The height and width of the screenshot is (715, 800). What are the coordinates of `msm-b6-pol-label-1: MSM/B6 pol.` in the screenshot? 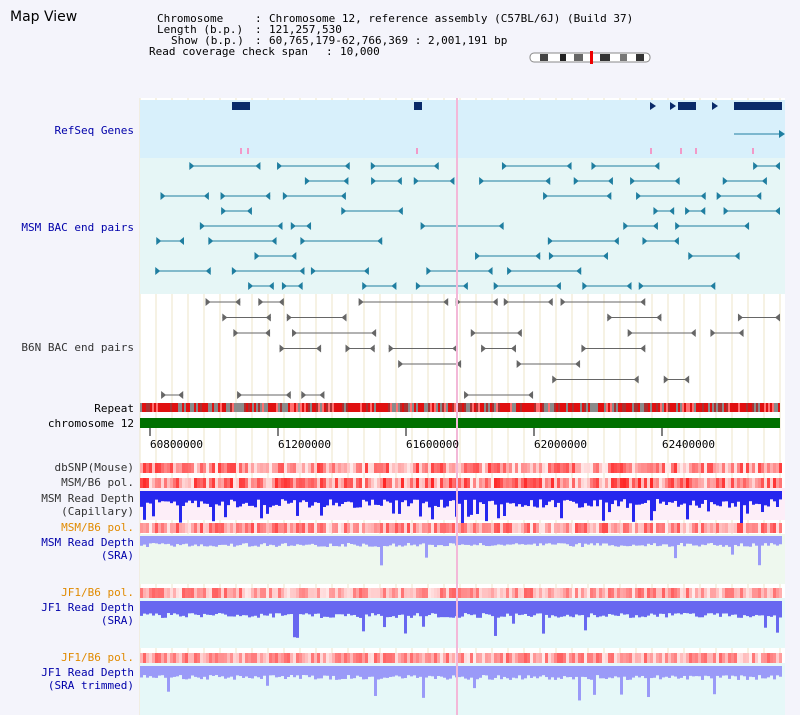 It's located at (97, 482).